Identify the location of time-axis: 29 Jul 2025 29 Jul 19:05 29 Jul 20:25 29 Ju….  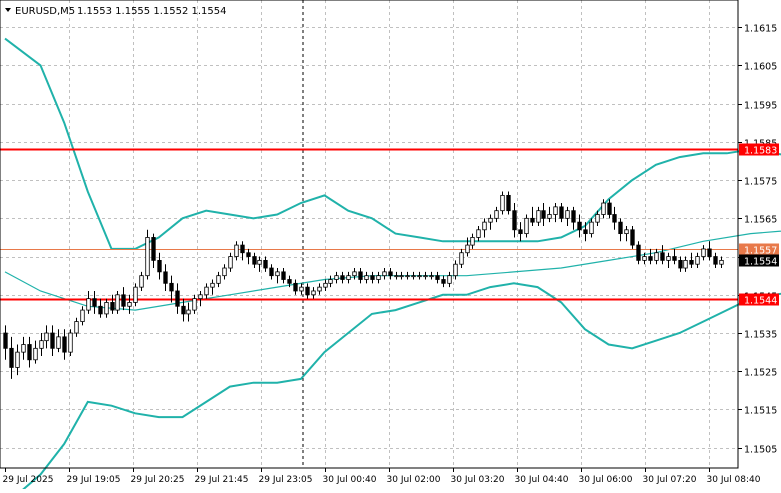
(382, 476).